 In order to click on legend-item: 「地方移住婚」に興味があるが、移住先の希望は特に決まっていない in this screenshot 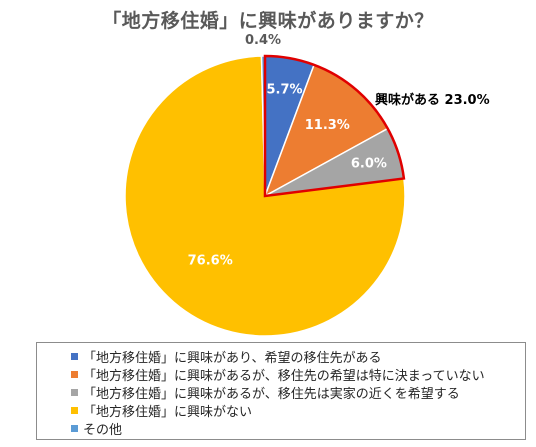, I will do `click(298, 374)`.